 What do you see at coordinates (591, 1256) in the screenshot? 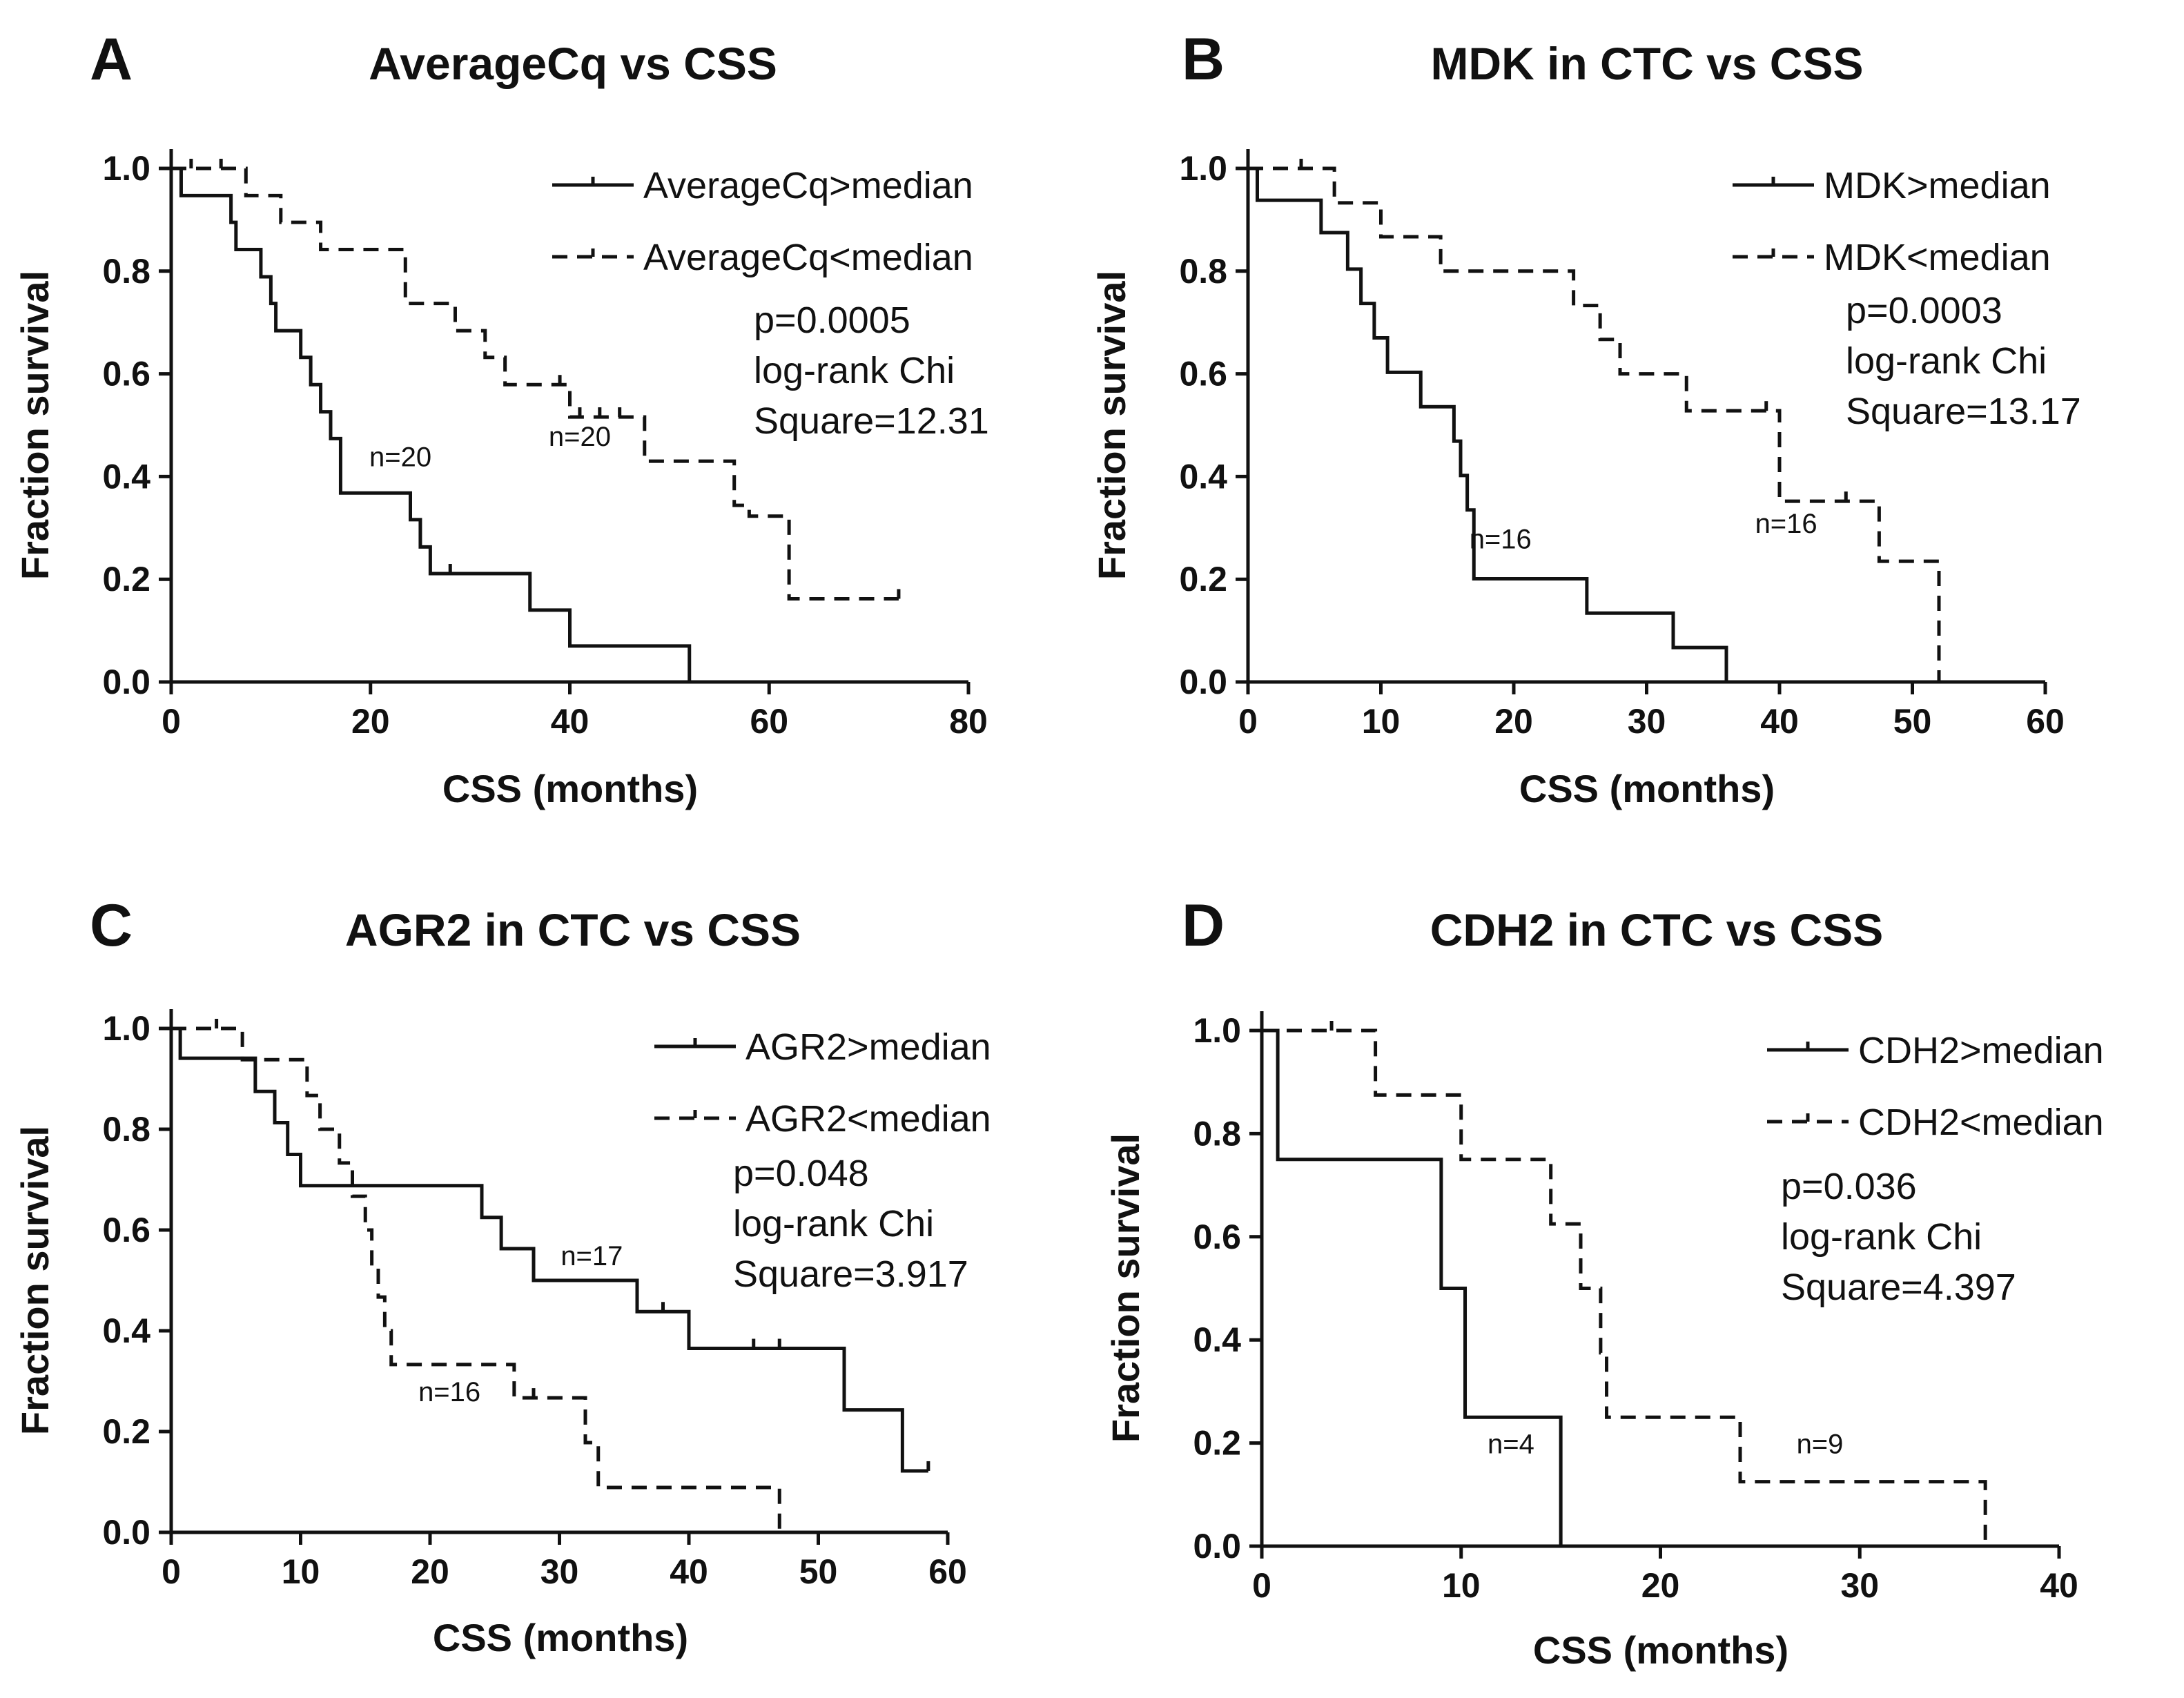
I see `n-label: n=17` at bounding box center [591, 1256].